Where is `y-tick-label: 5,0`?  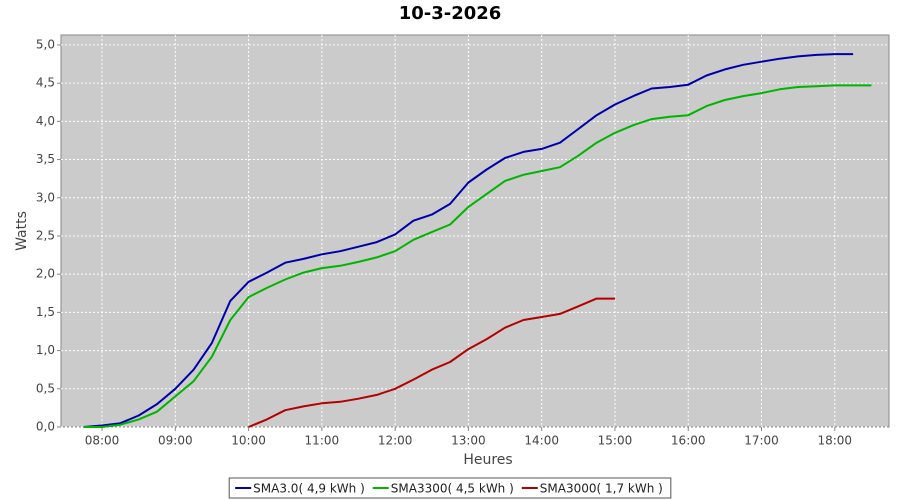
y-tick-label: 5,0 is located at coordinates (45, 44).